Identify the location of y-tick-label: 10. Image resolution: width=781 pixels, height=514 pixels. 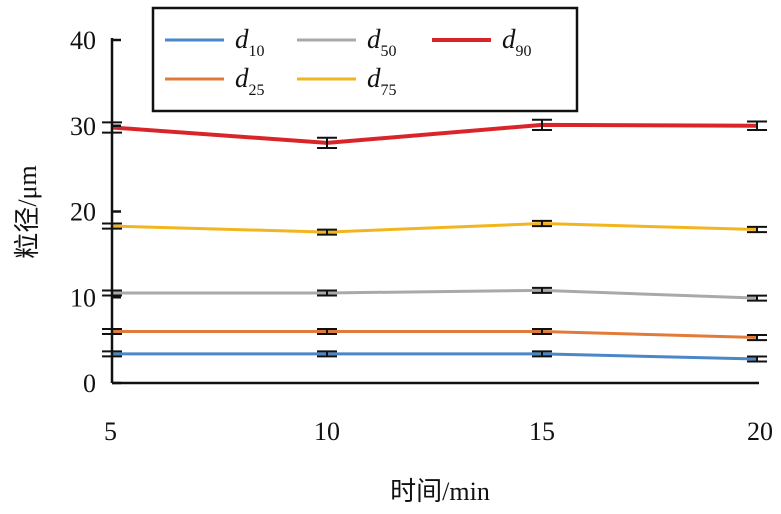
(83, 297).